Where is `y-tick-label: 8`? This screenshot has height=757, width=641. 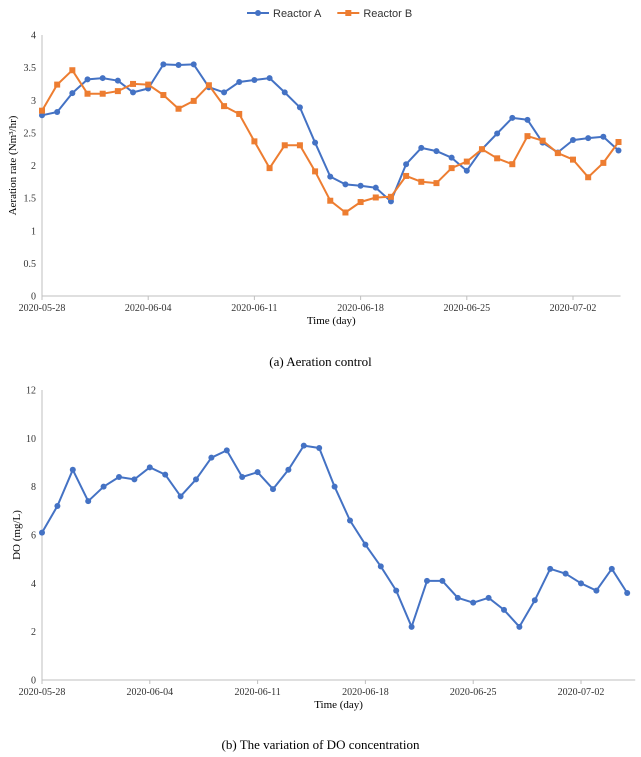
y-tick-label: 8 is located at coordinates (33, 487).